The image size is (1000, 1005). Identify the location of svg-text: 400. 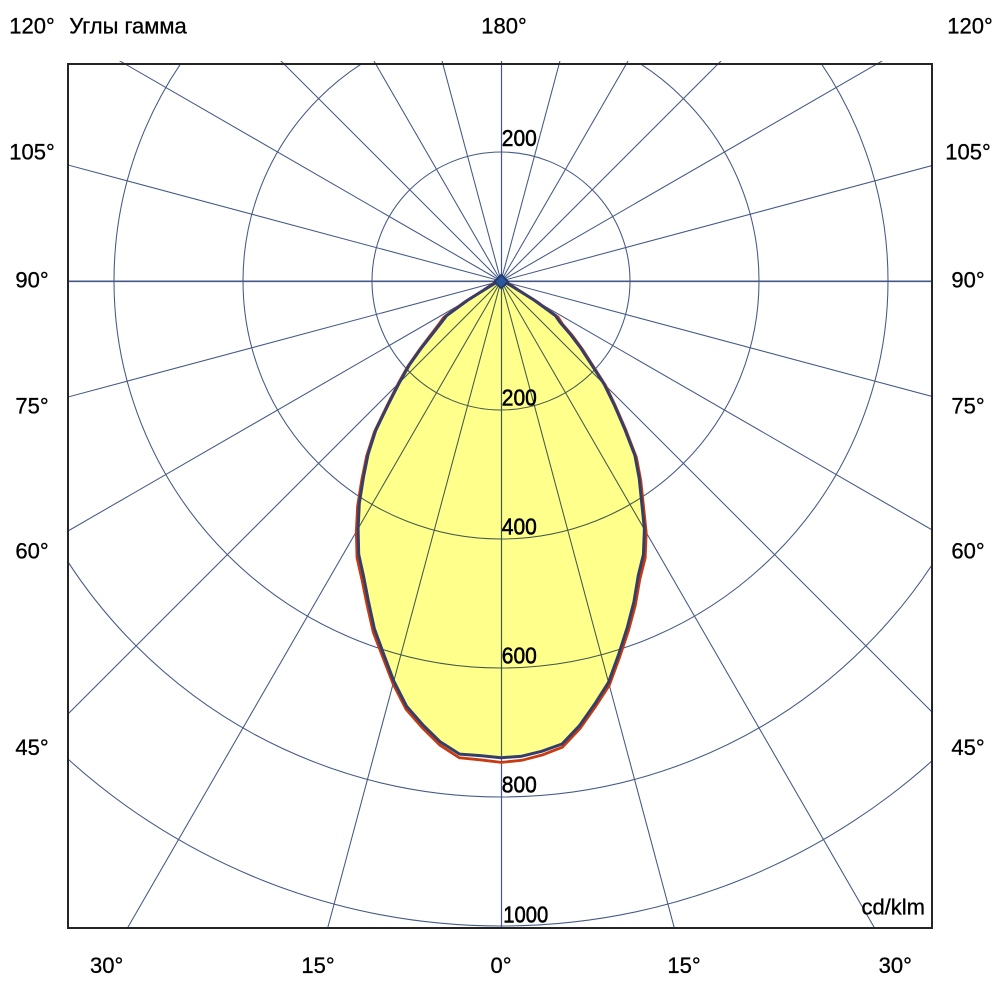
(519, 527).